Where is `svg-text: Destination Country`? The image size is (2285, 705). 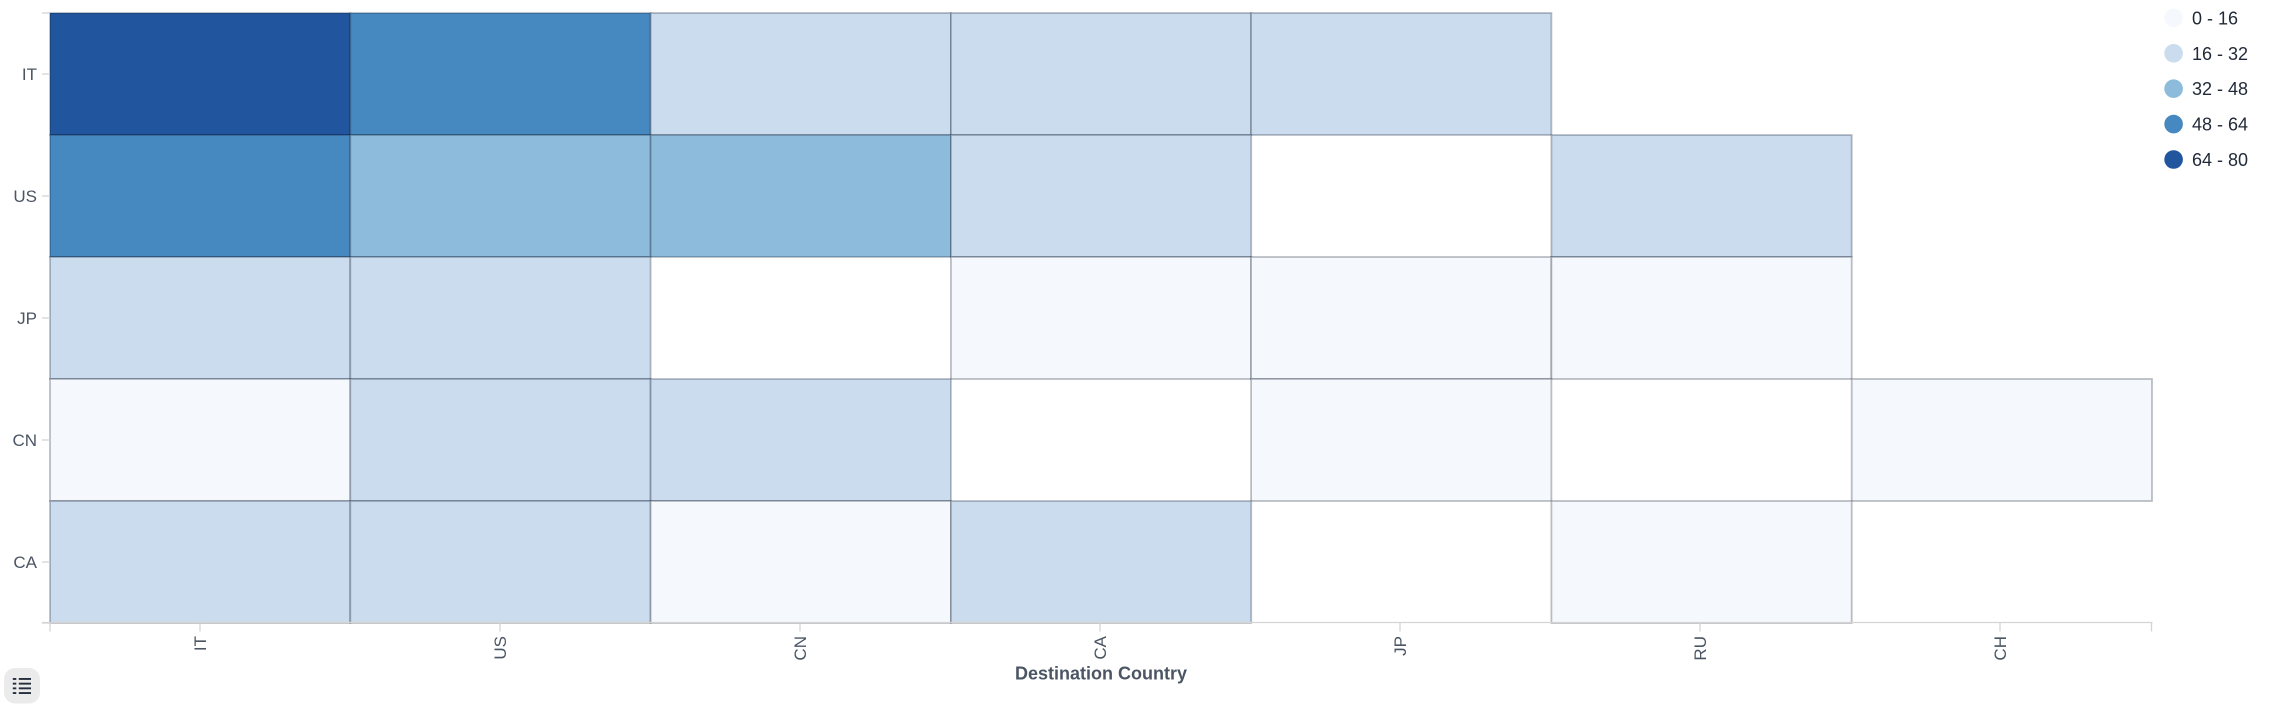
svg-text: Destination Country is located at coordinates (1101, 674).